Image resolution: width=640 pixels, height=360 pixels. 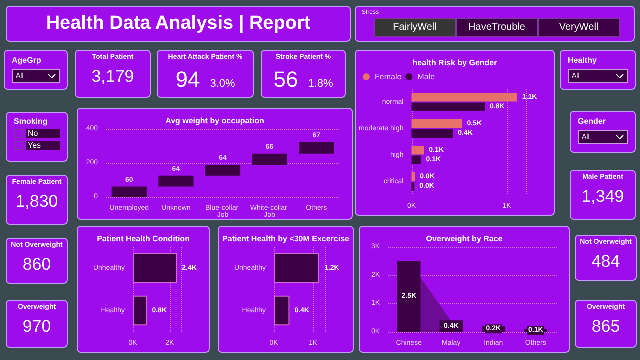 What do you see at coordinates (583, 60) in the screenshot?
I see `text: Healthy` at bounding box center [583, 60].